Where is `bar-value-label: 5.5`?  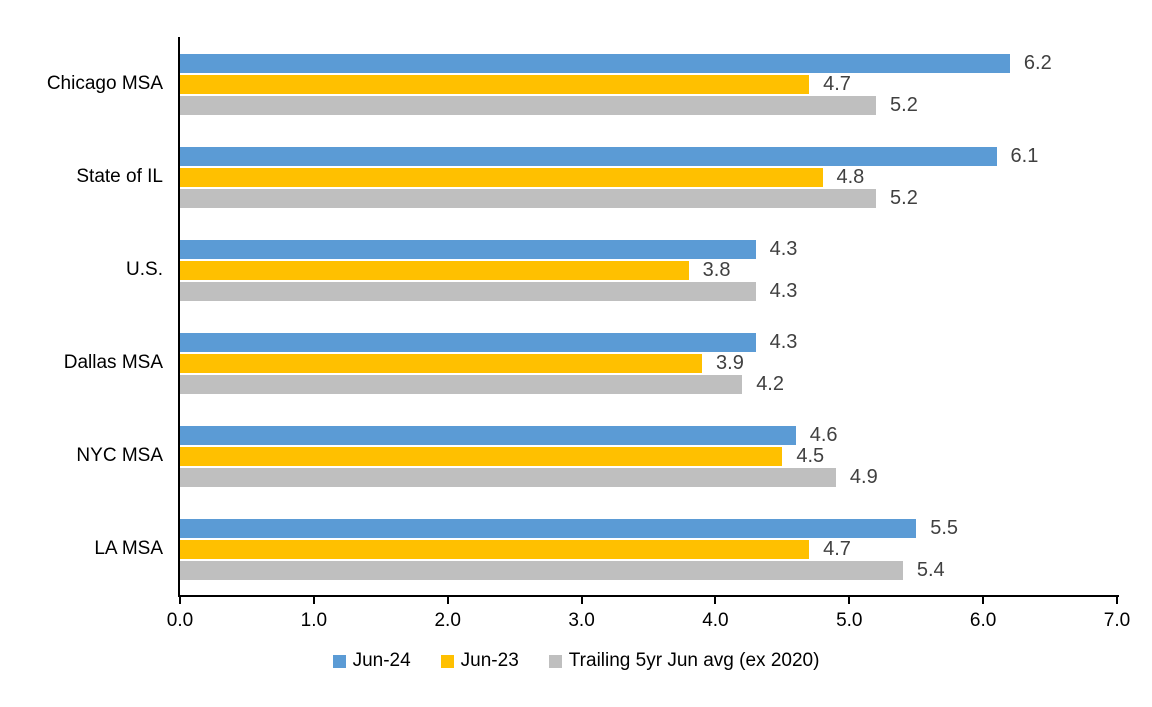 bar-value-label: 5.5 is located at coordinates (944, 528).